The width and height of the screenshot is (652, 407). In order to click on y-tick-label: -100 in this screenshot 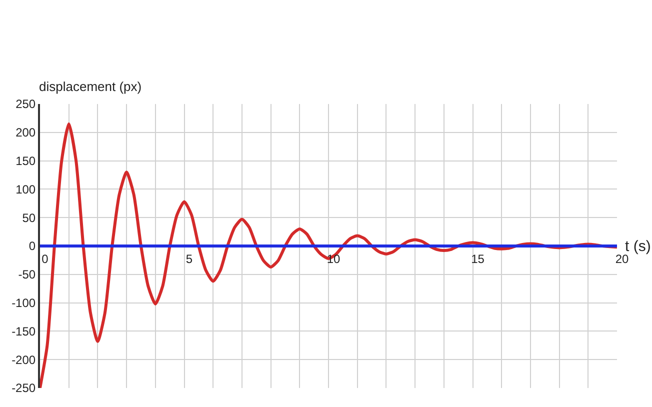, I will do `click(24, 303)`.